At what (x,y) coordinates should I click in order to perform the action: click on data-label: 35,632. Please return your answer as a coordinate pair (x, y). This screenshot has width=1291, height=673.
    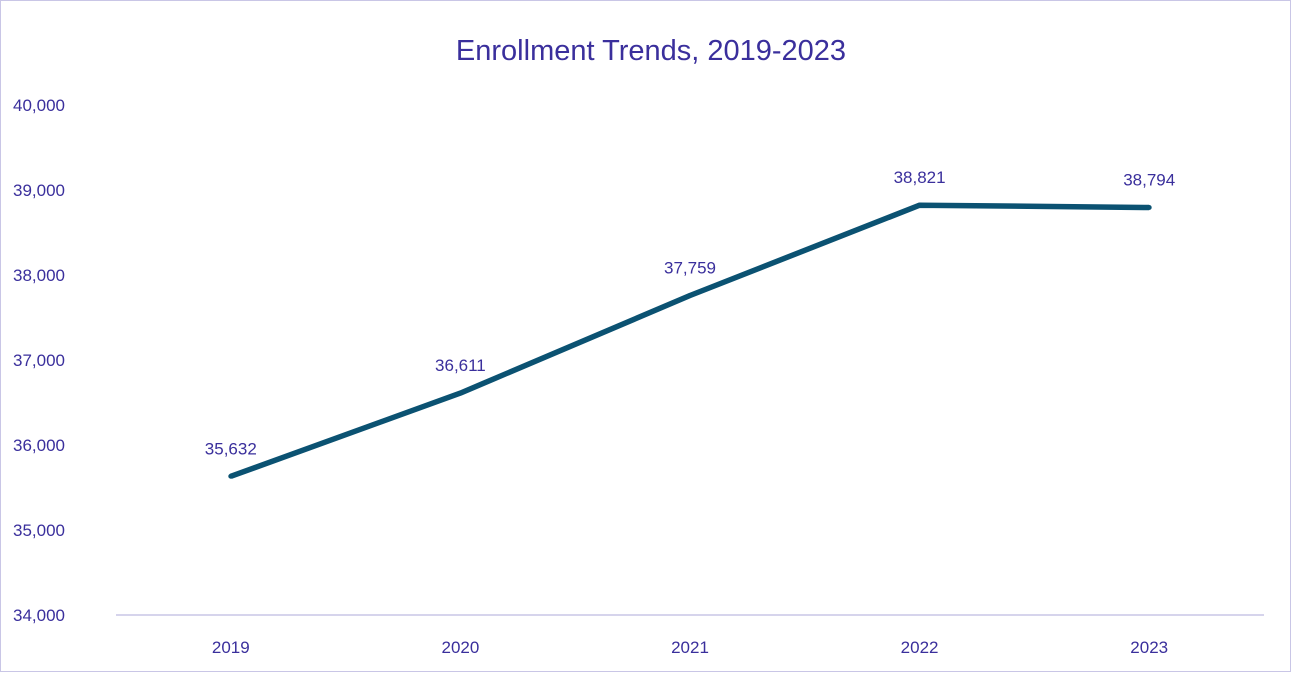
    Looking at the image, I should click on (231, 448).